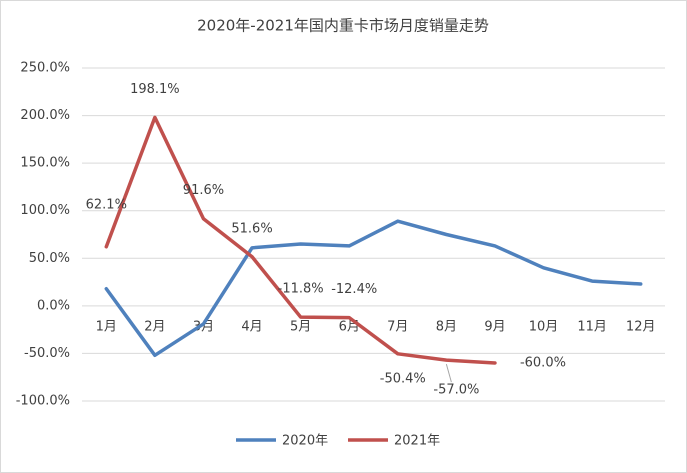 The height and width of the screenshot is (473, 687). I want to click on data-label: 91.6%, so click(203, 190).